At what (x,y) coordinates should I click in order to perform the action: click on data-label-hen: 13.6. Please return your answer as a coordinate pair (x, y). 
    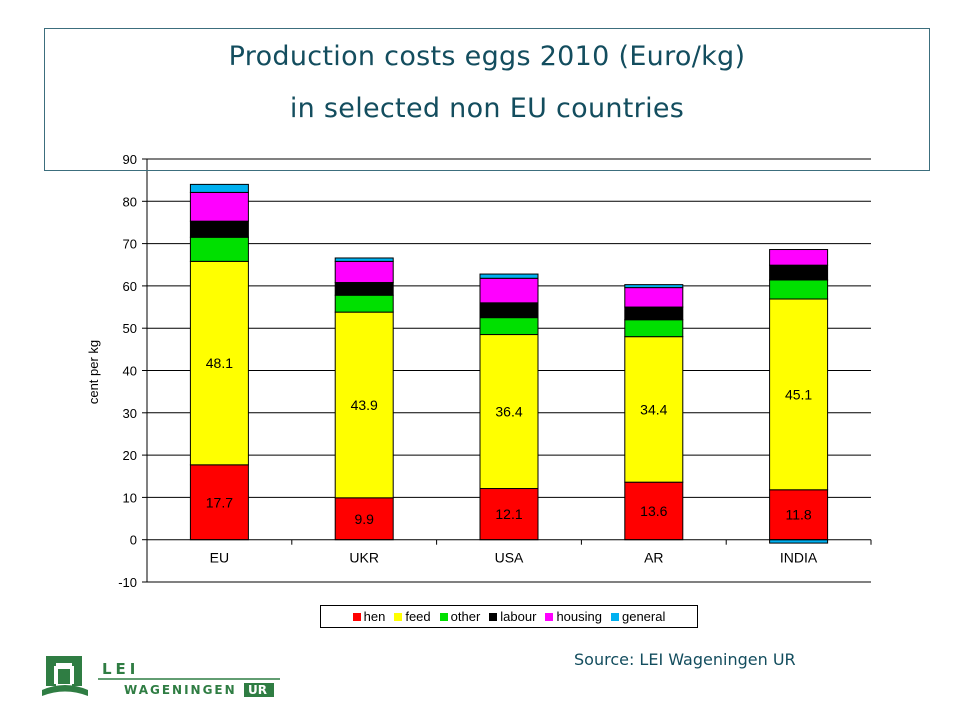
    Looking at the image, I should click on (653, 511).